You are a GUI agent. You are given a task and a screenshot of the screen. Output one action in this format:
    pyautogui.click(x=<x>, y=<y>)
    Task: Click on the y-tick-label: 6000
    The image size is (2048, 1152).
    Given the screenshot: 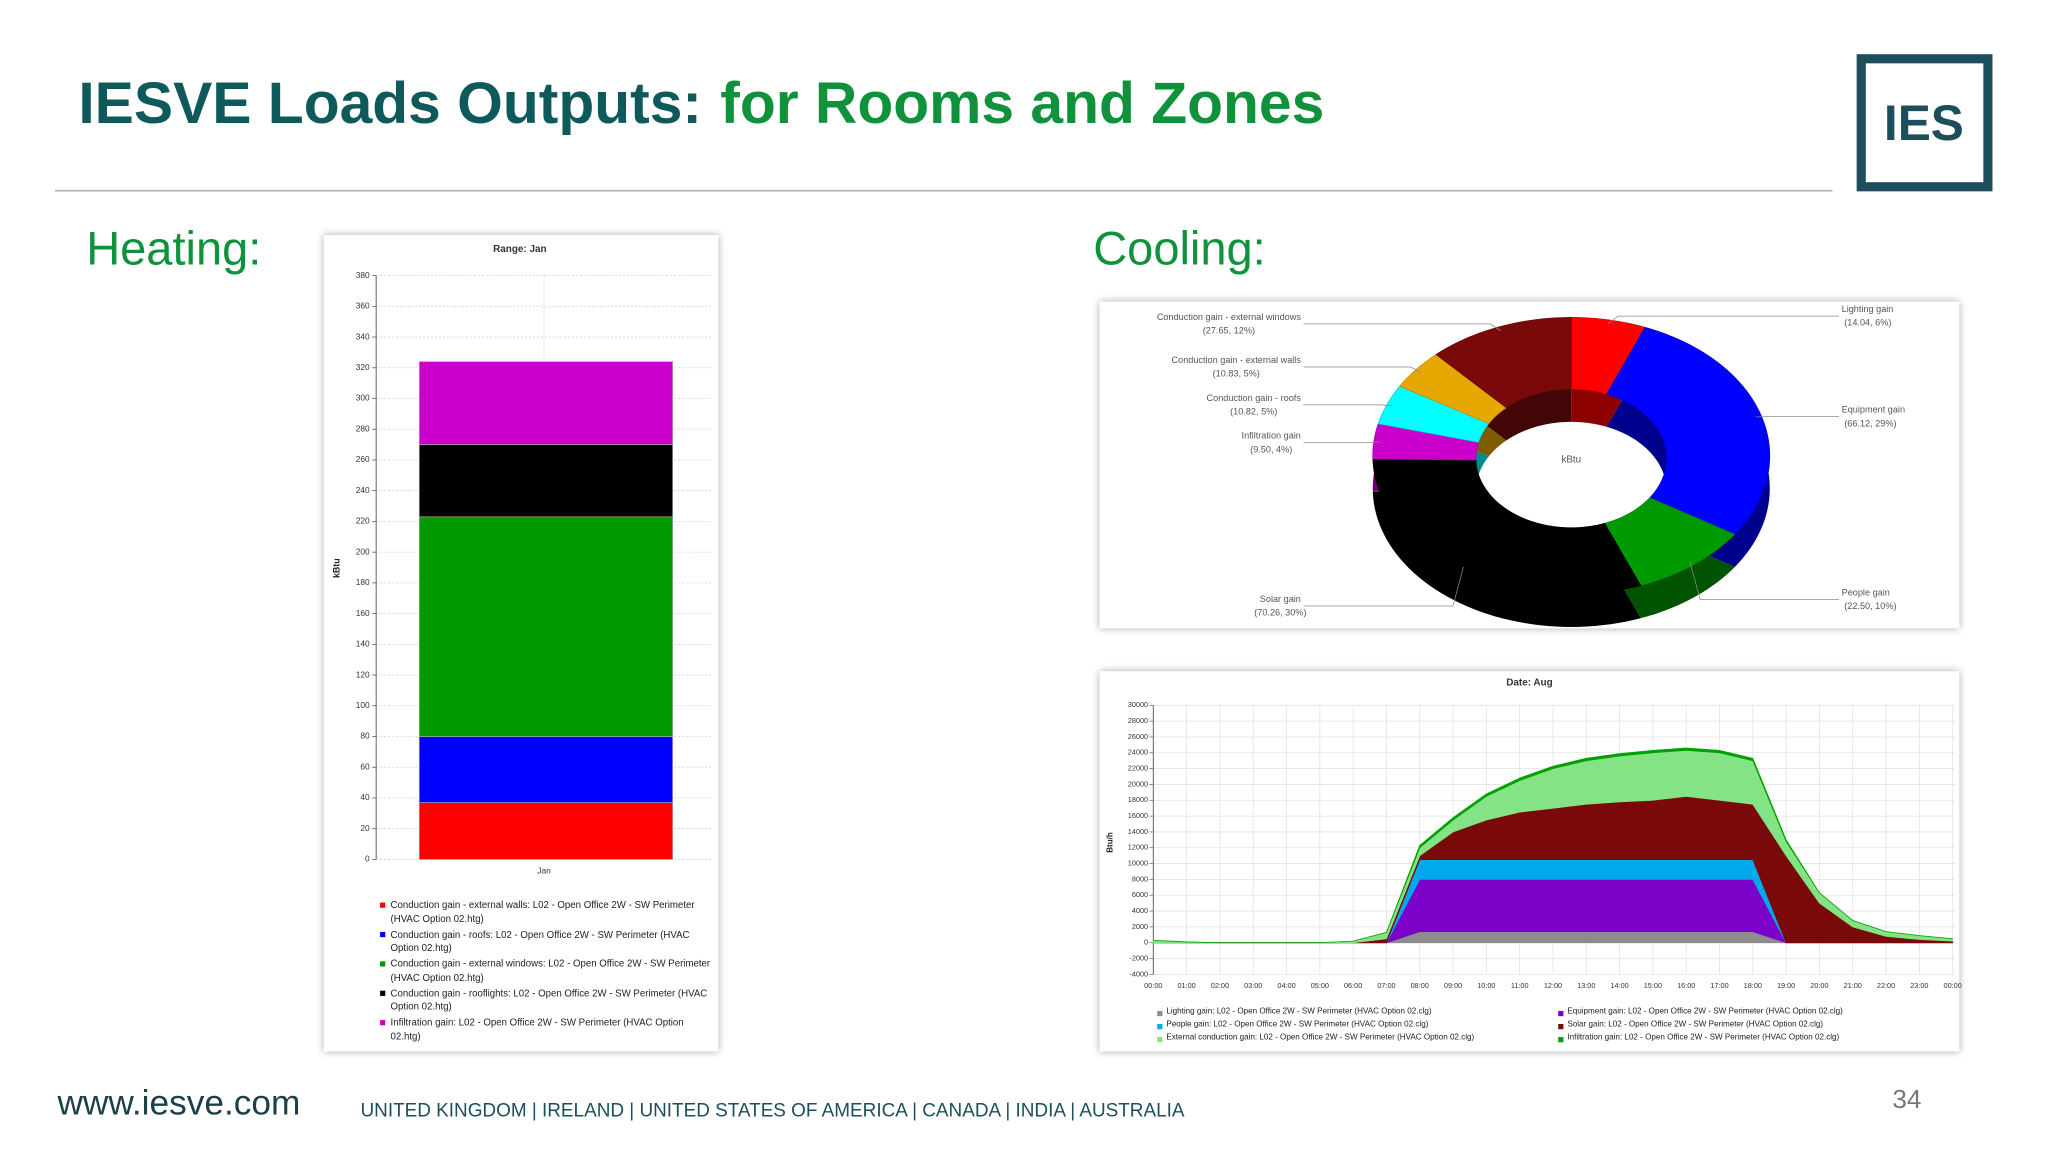 What is the action you would take?
    pyautogui.click(x=1140, y=894)
    